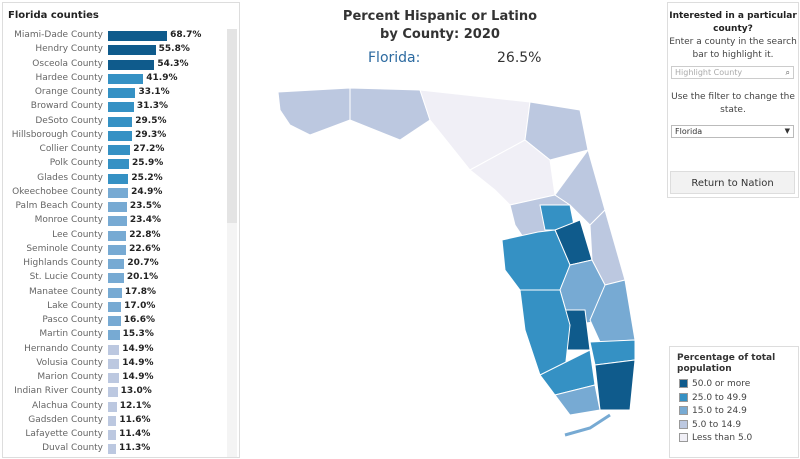 The image size is (800, 459). I want to click on filter-instruction: Use the filter to change the state., so click(733, 103).